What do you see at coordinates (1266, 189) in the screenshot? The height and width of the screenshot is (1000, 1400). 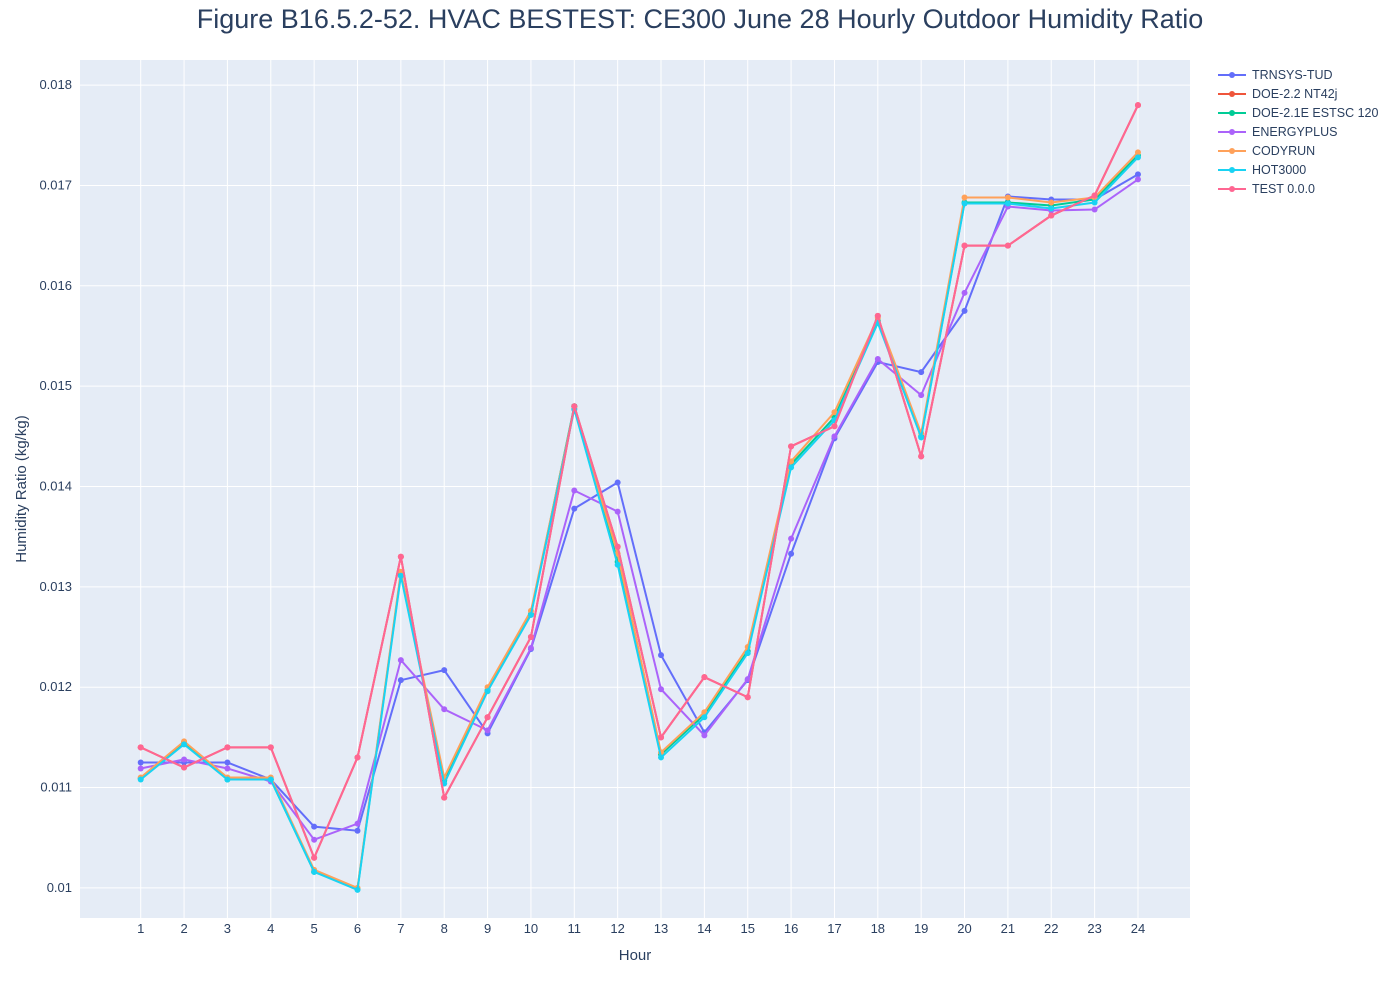 I see `legend-item: TEST 0.0.0` at bounding box center [1266, 189].